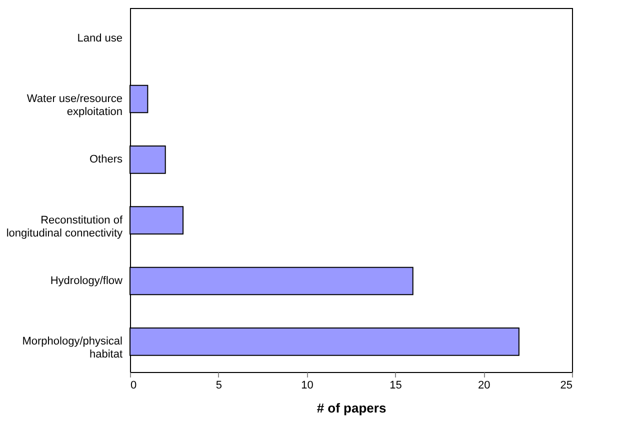 The height and width of the screenshot is (421, 643). What do you see at coordinates (86, 281) in the screenshot?
I see `y-tick-label: Hydrology/flow` at bounding box center [86, 281].